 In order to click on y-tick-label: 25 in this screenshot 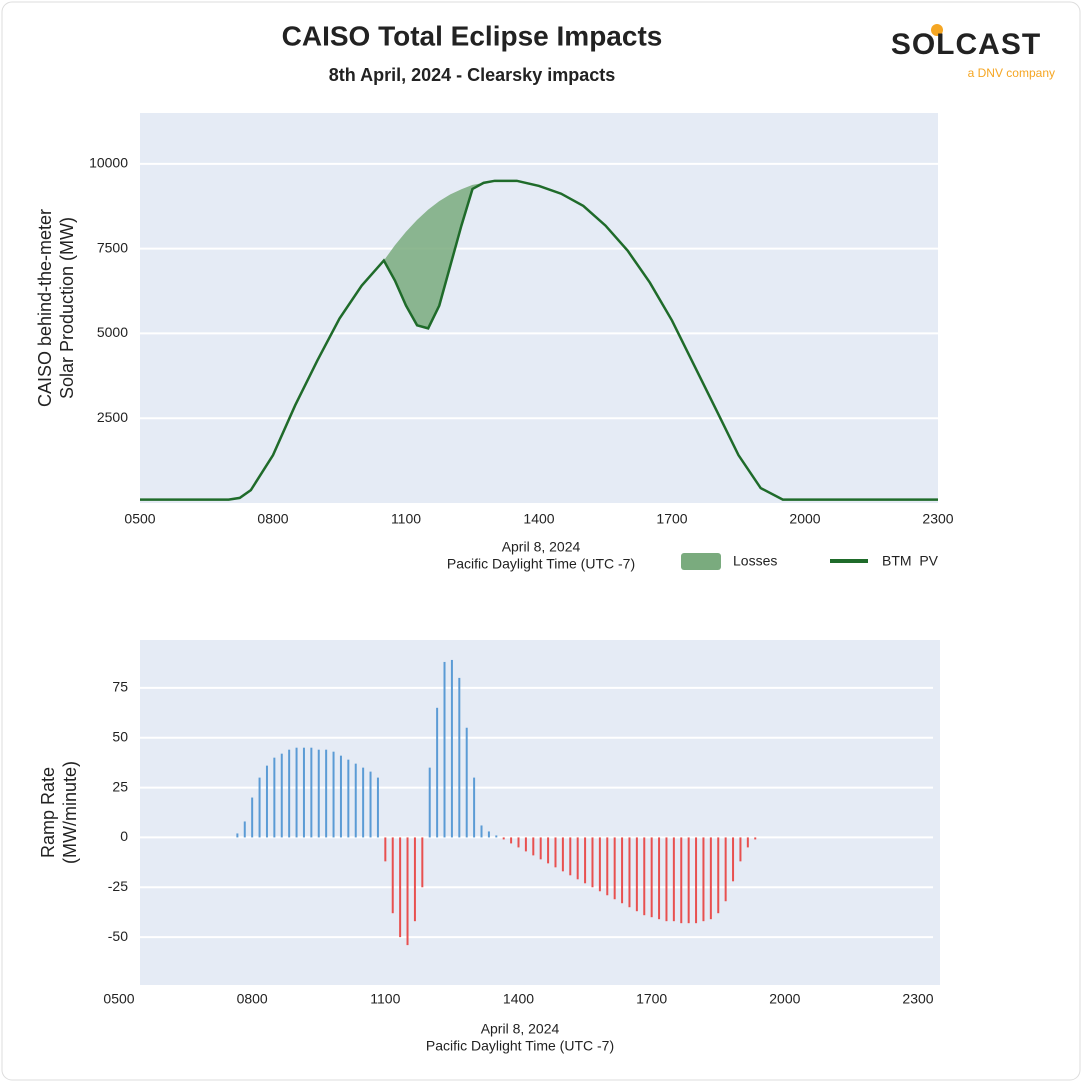, I will do `click(120, 786)`.